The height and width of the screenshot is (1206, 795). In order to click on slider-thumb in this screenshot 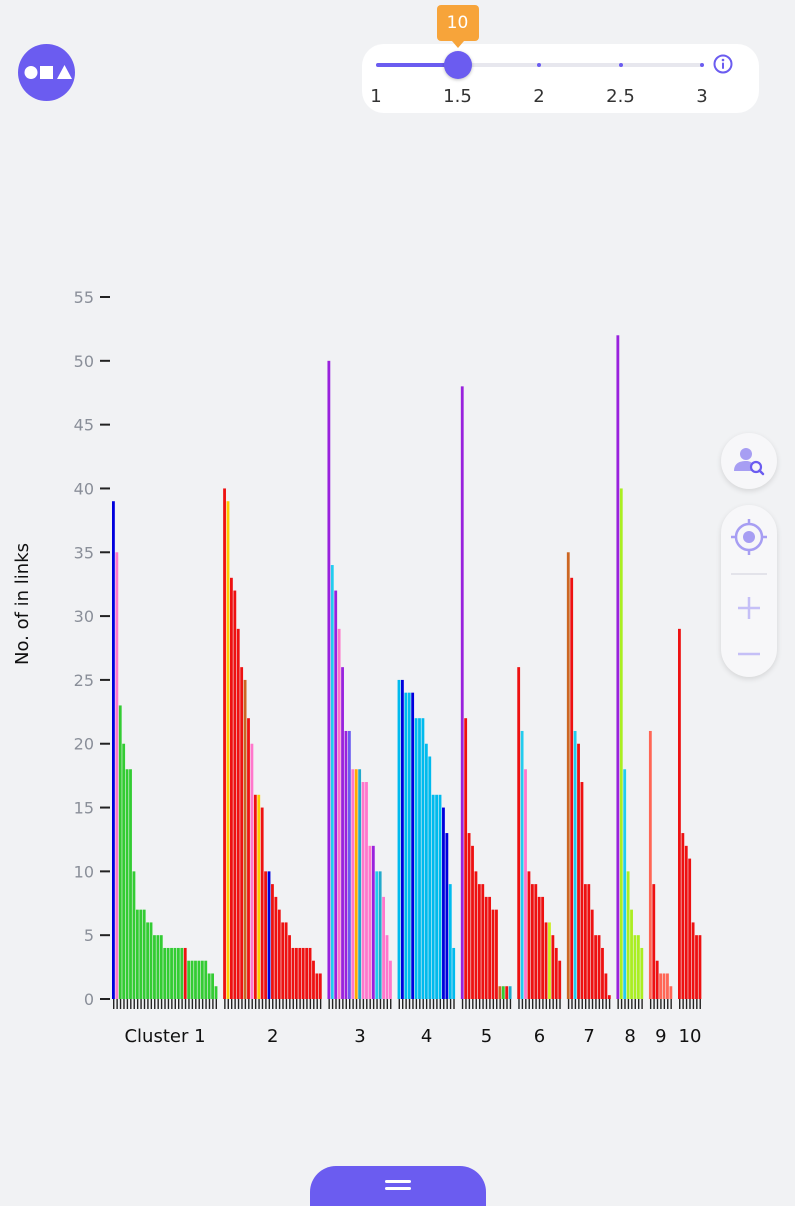, I will do `click(457, 65)`.